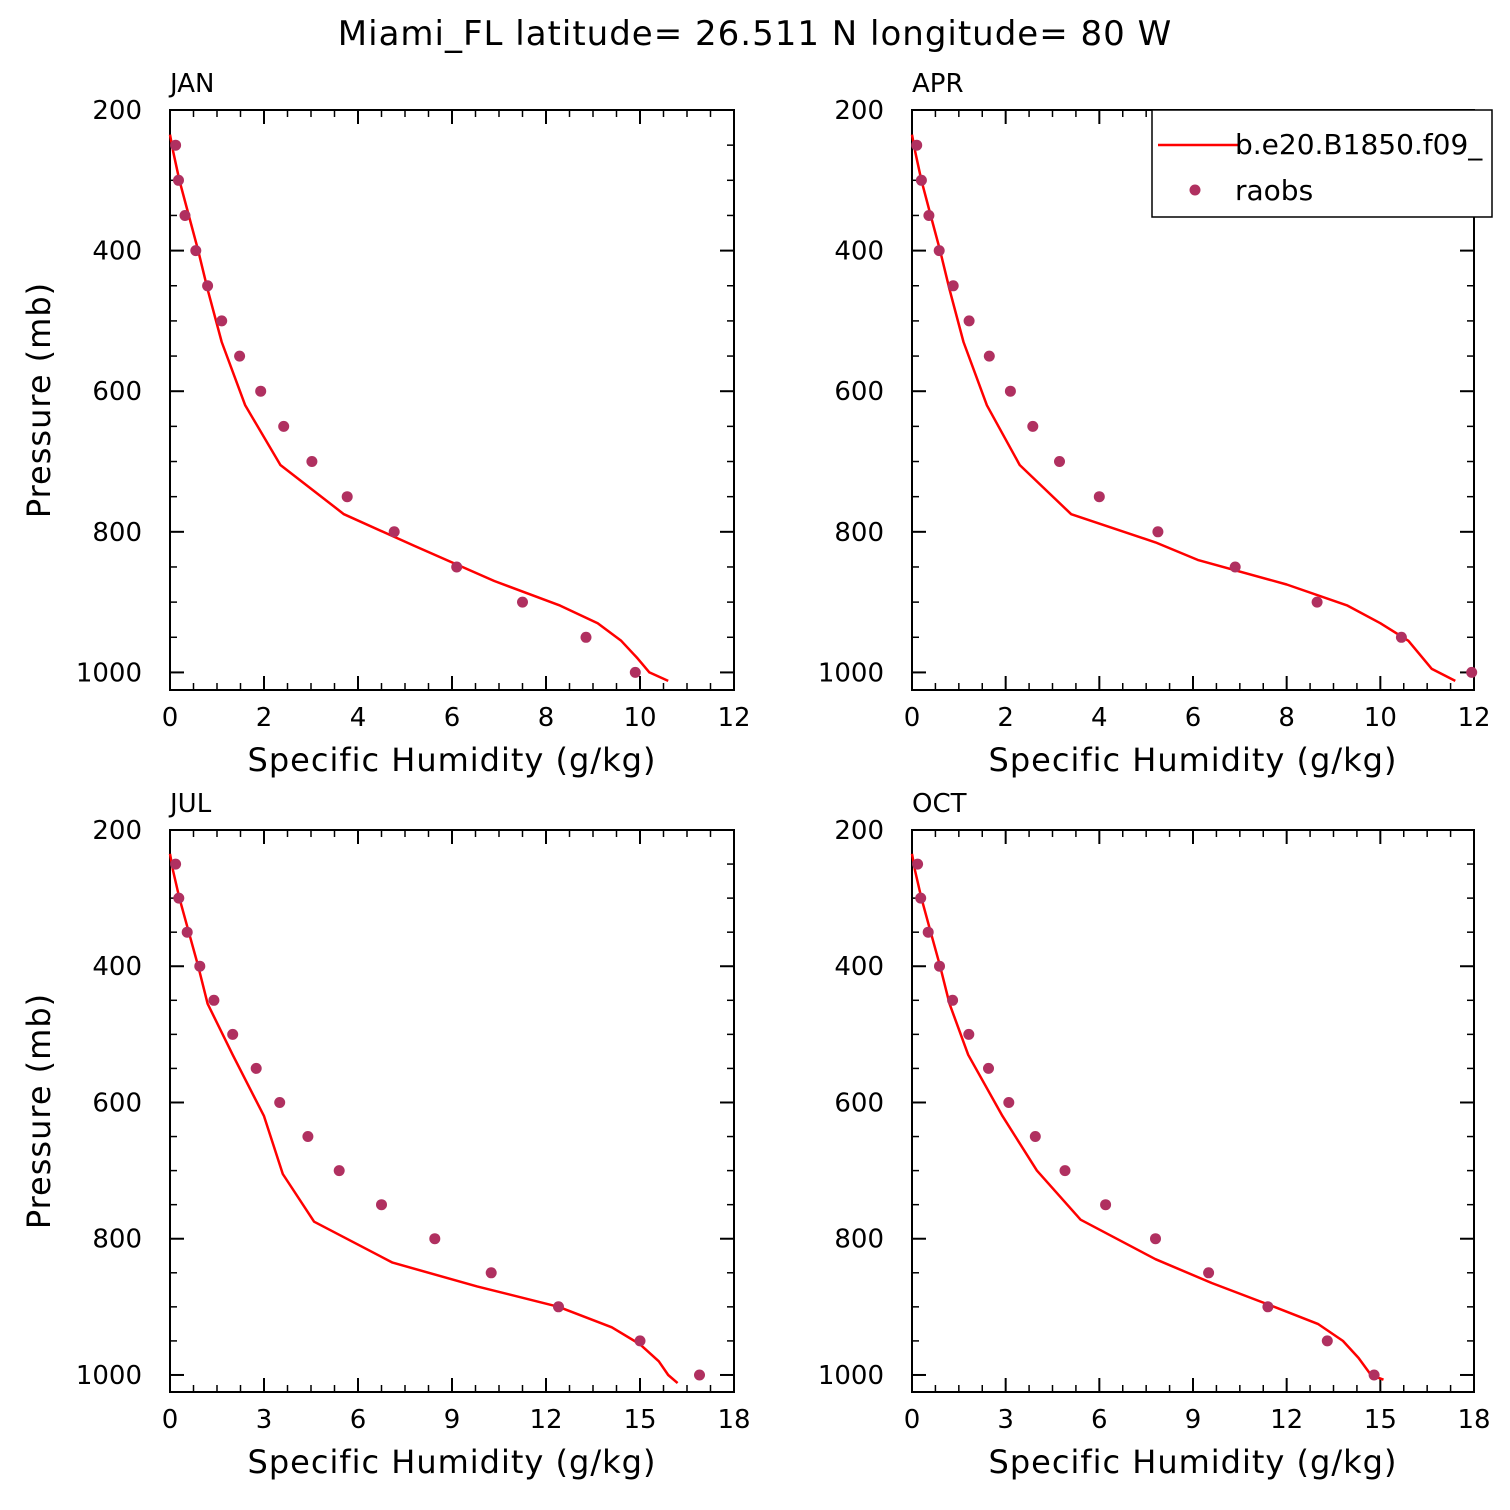  I want to click on legend: b.e20.B1850.f09_ raobs, so click(1322, 163).